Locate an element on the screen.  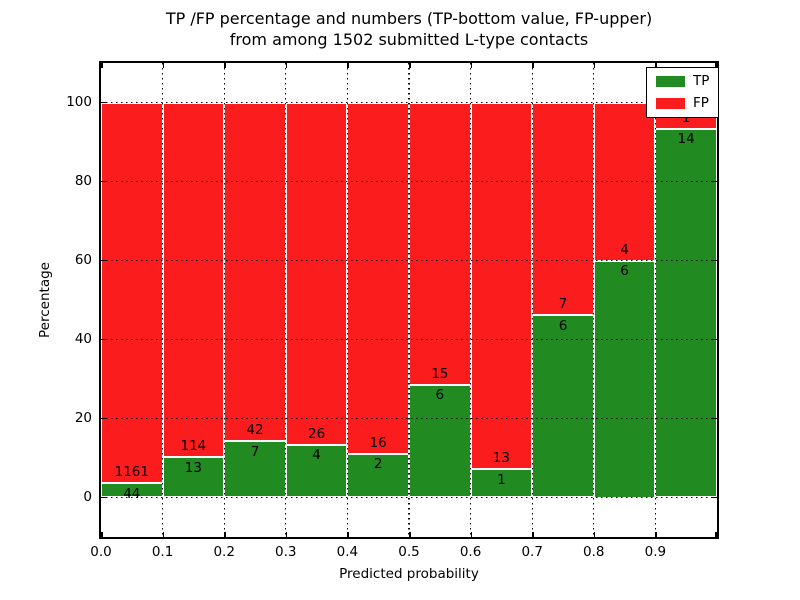
tp-count-label: 4 is located at coordinates (316, 455).